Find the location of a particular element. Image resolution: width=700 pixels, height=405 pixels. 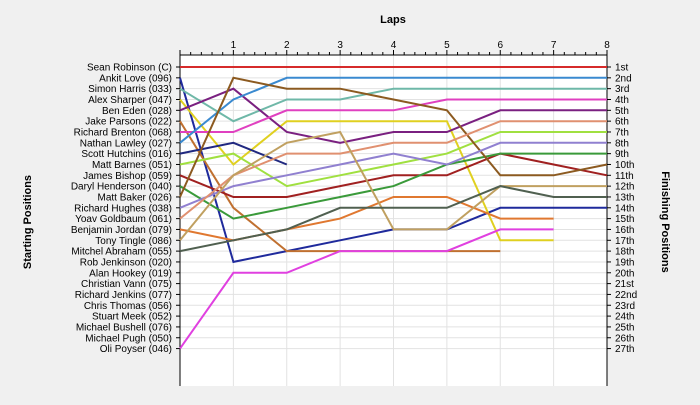

finishing-position-label: 10th is located at coordinates (624, 165).